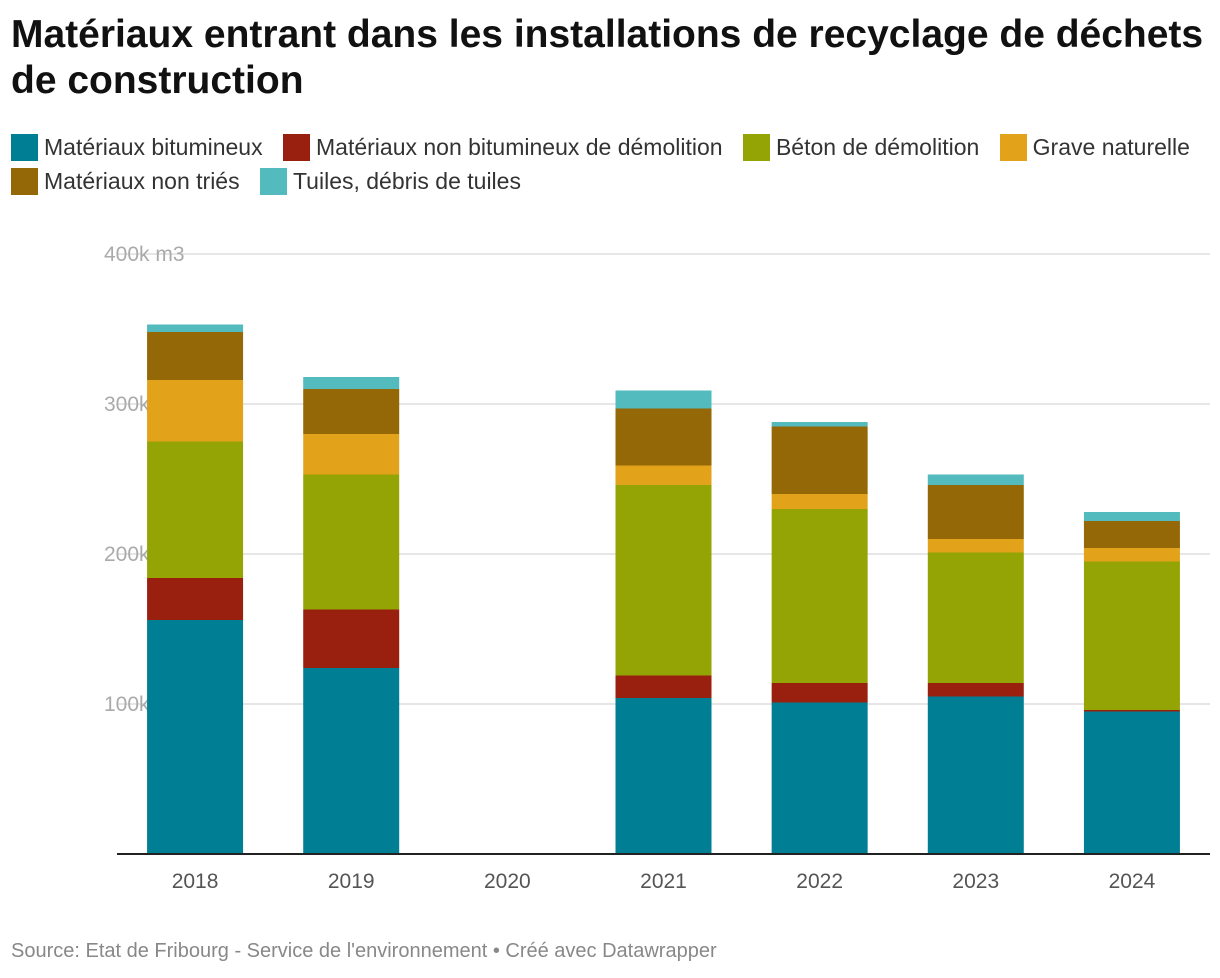  What do you see at coordinates (819, 881) in the screenshot?
I see `x-tick-label: 2022` at bounding box center [819, 881].